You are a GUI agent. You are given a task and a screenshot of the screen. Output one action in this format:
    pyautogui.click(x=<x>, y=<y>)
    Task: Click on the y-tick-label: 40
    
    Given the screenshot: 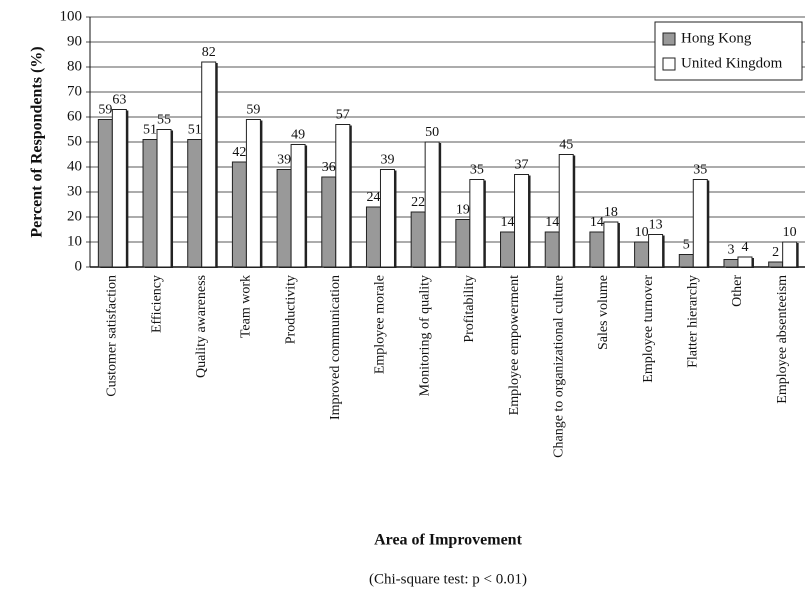 What is the action you would take?
    pyautogui.click(x=74, y=166)
    